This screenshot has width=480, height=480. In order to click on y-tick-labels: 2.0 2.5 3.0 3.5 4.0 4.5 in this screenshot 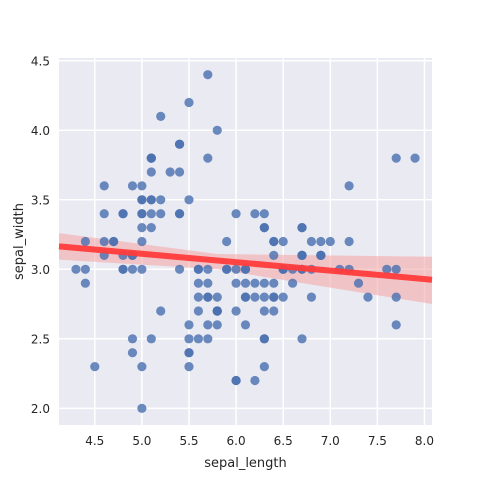, I will do `click(40, 235)`.